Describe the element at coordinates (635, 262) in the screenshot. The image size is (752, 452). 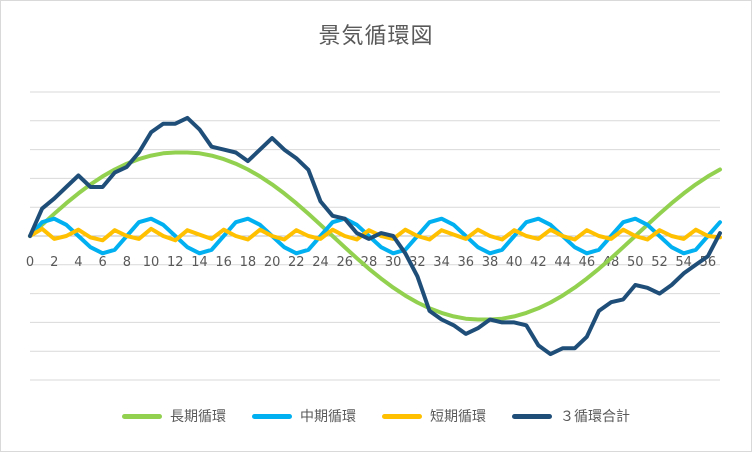
I see `x-tick-label: 50` at that location.